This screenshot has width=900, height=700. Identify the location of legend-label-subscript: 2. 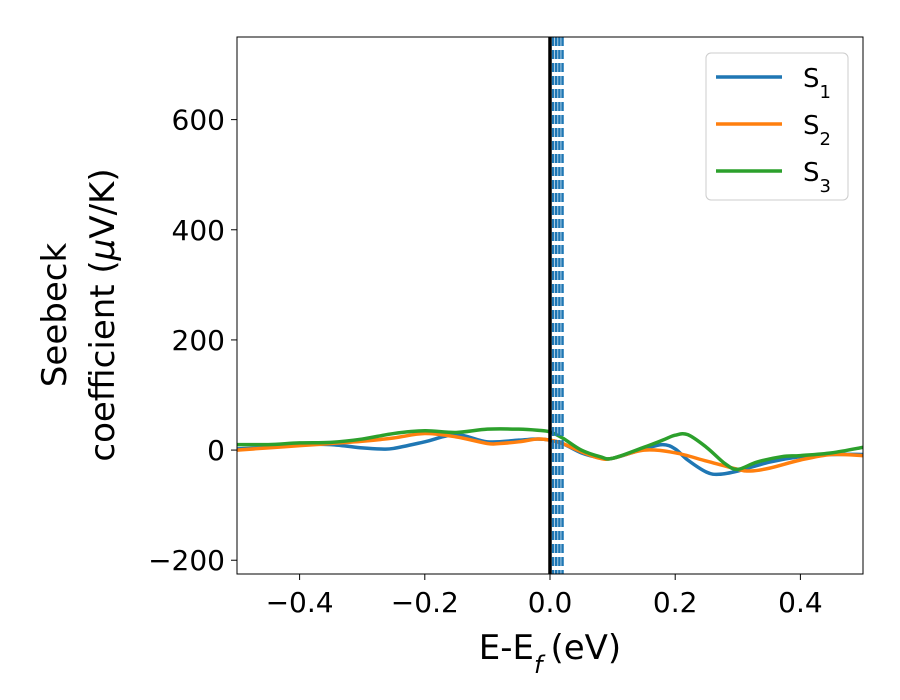
(825, 139).